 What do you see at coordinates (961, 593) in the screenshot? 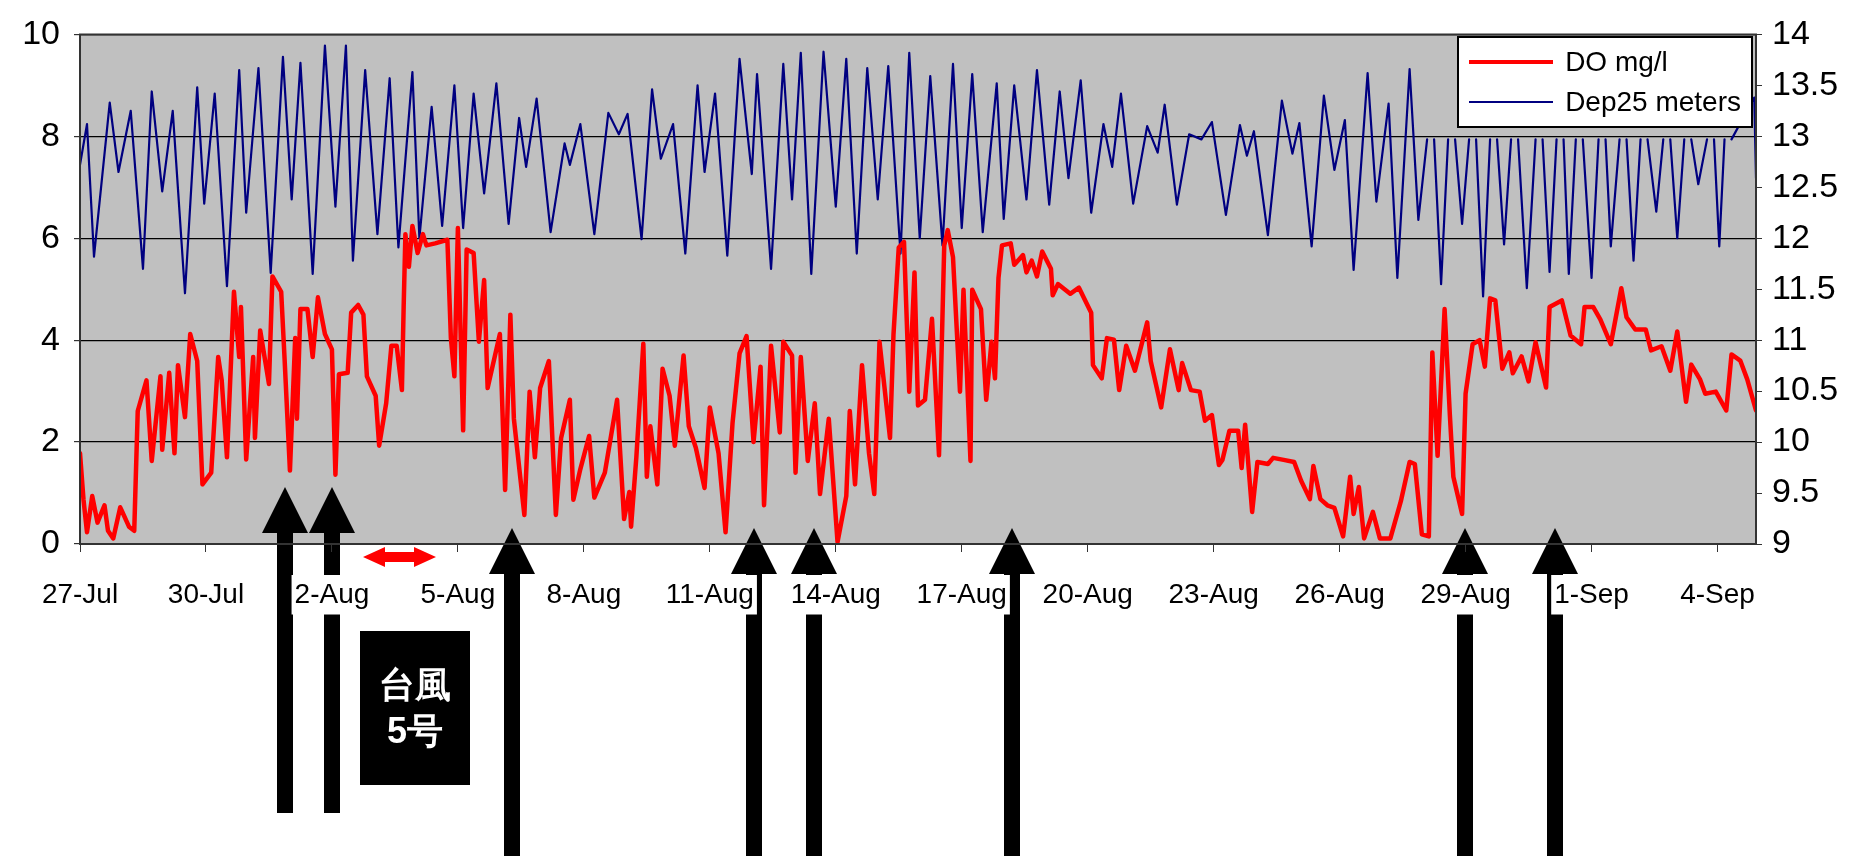
I see `x-tick-label: 17-Aug` at bounding box center [961, 593].